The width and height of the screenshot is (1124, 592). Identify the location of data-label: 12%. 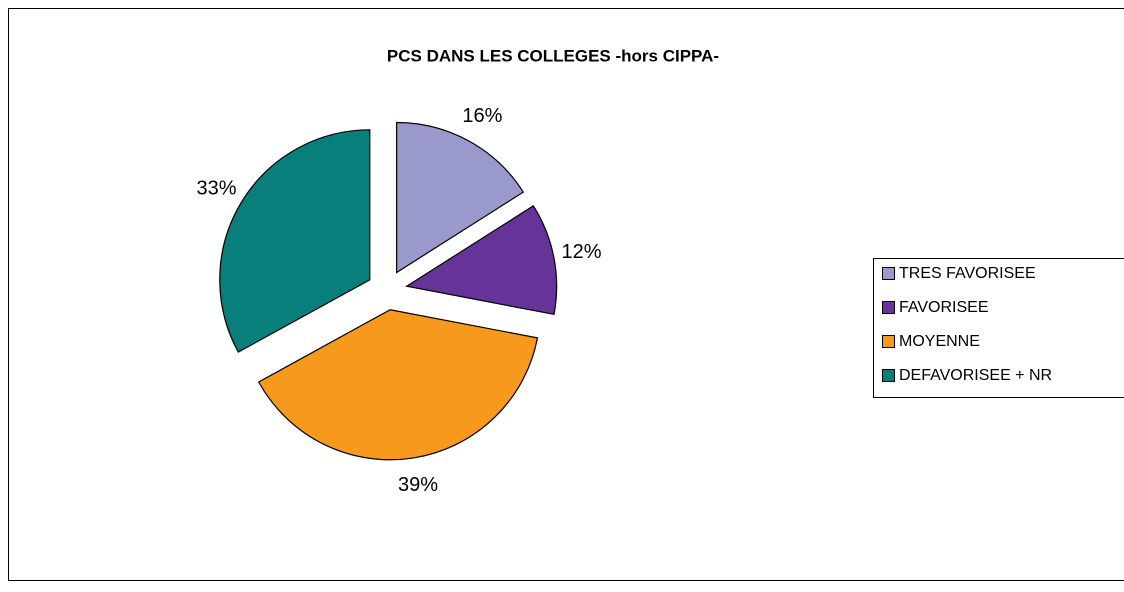
(581, 252).